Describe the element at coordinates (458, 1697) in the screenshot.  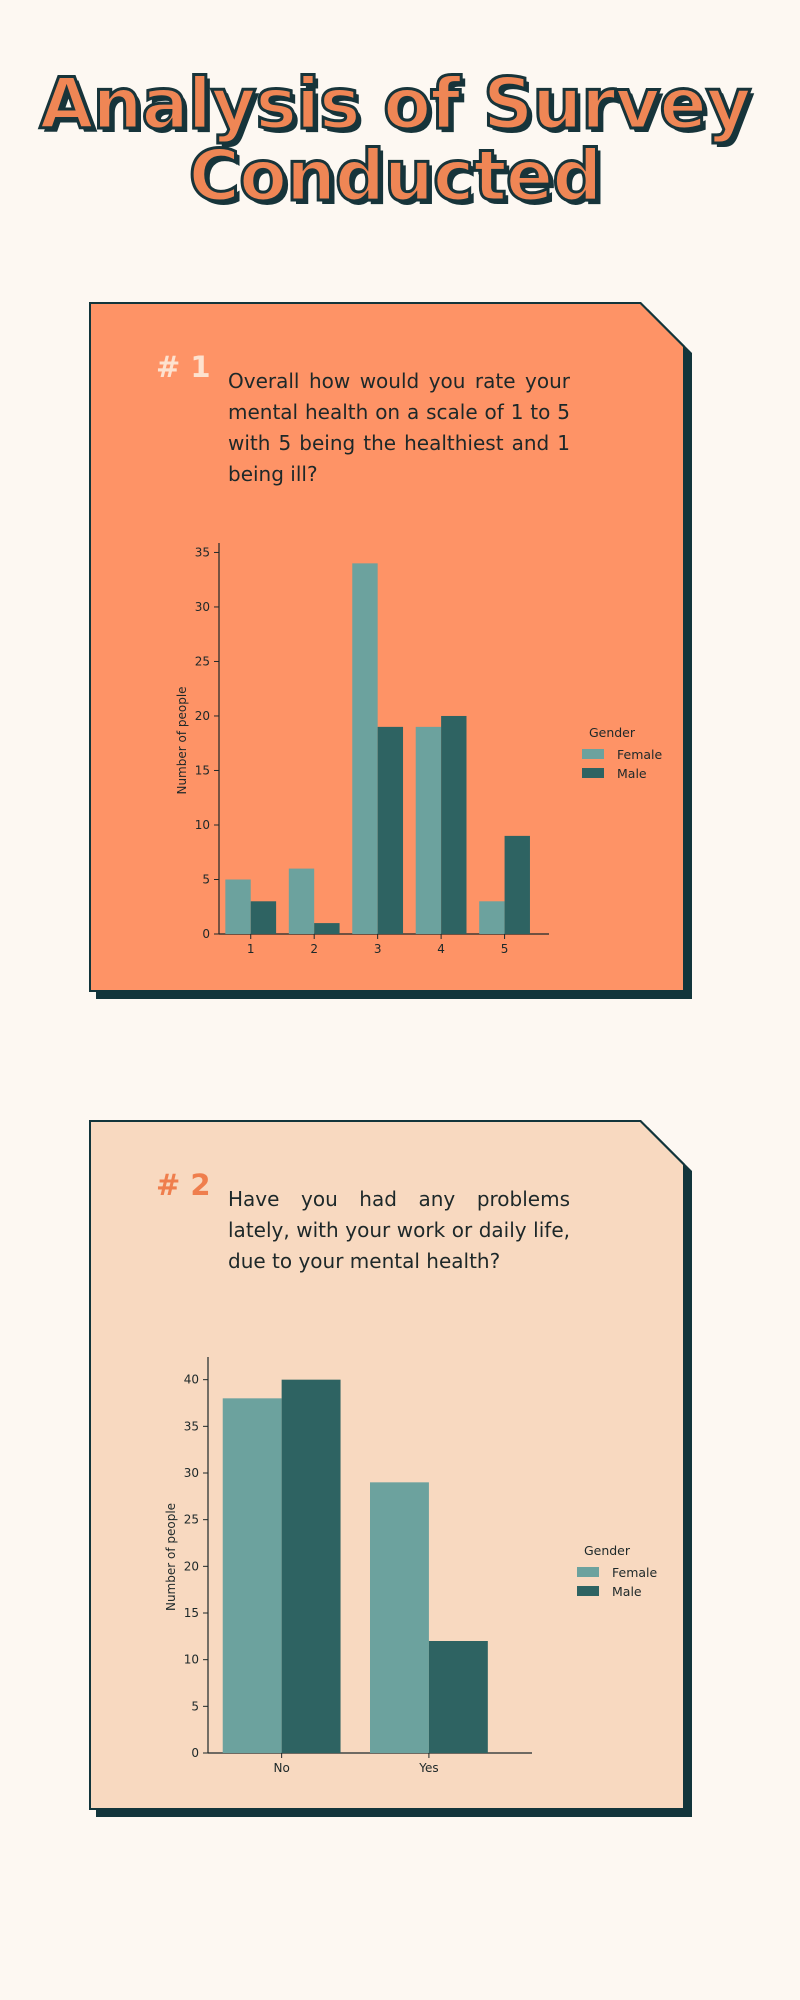
I see `bar-male-yes` at that location.